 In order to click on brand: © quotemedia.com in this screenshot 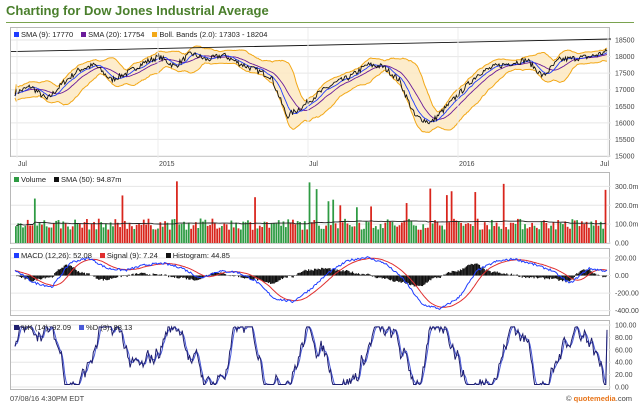, I will do `click(599, 398)`.